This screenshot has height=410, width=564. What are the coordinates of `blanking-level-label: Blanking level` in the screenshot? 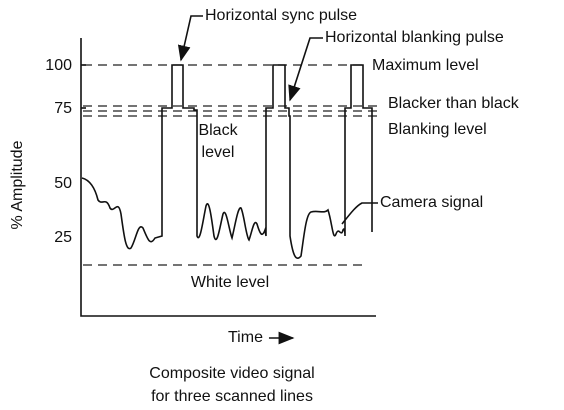 It's located at (437, 129).